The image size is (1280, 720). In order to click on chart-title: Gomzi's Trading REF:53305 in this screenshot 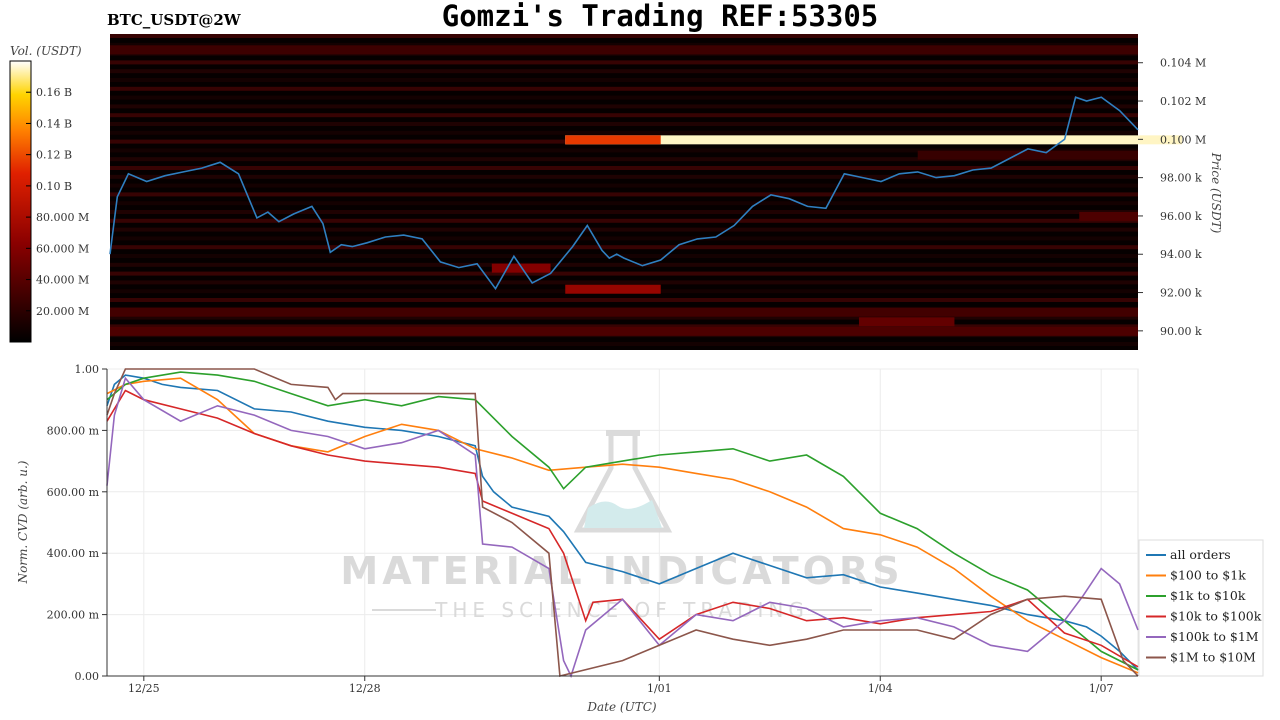, I will do `click(660, 16)`.